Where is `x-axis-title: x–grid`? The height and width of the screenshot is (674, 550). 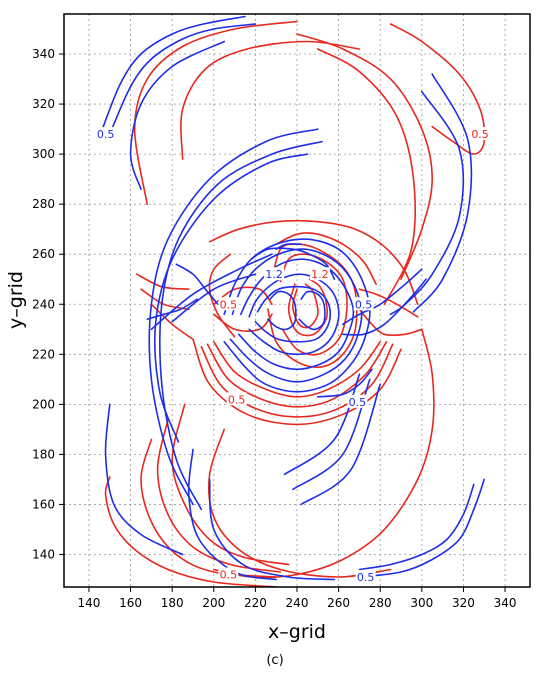 x-axis-title: x–grid is located at coordinates (297, 632).